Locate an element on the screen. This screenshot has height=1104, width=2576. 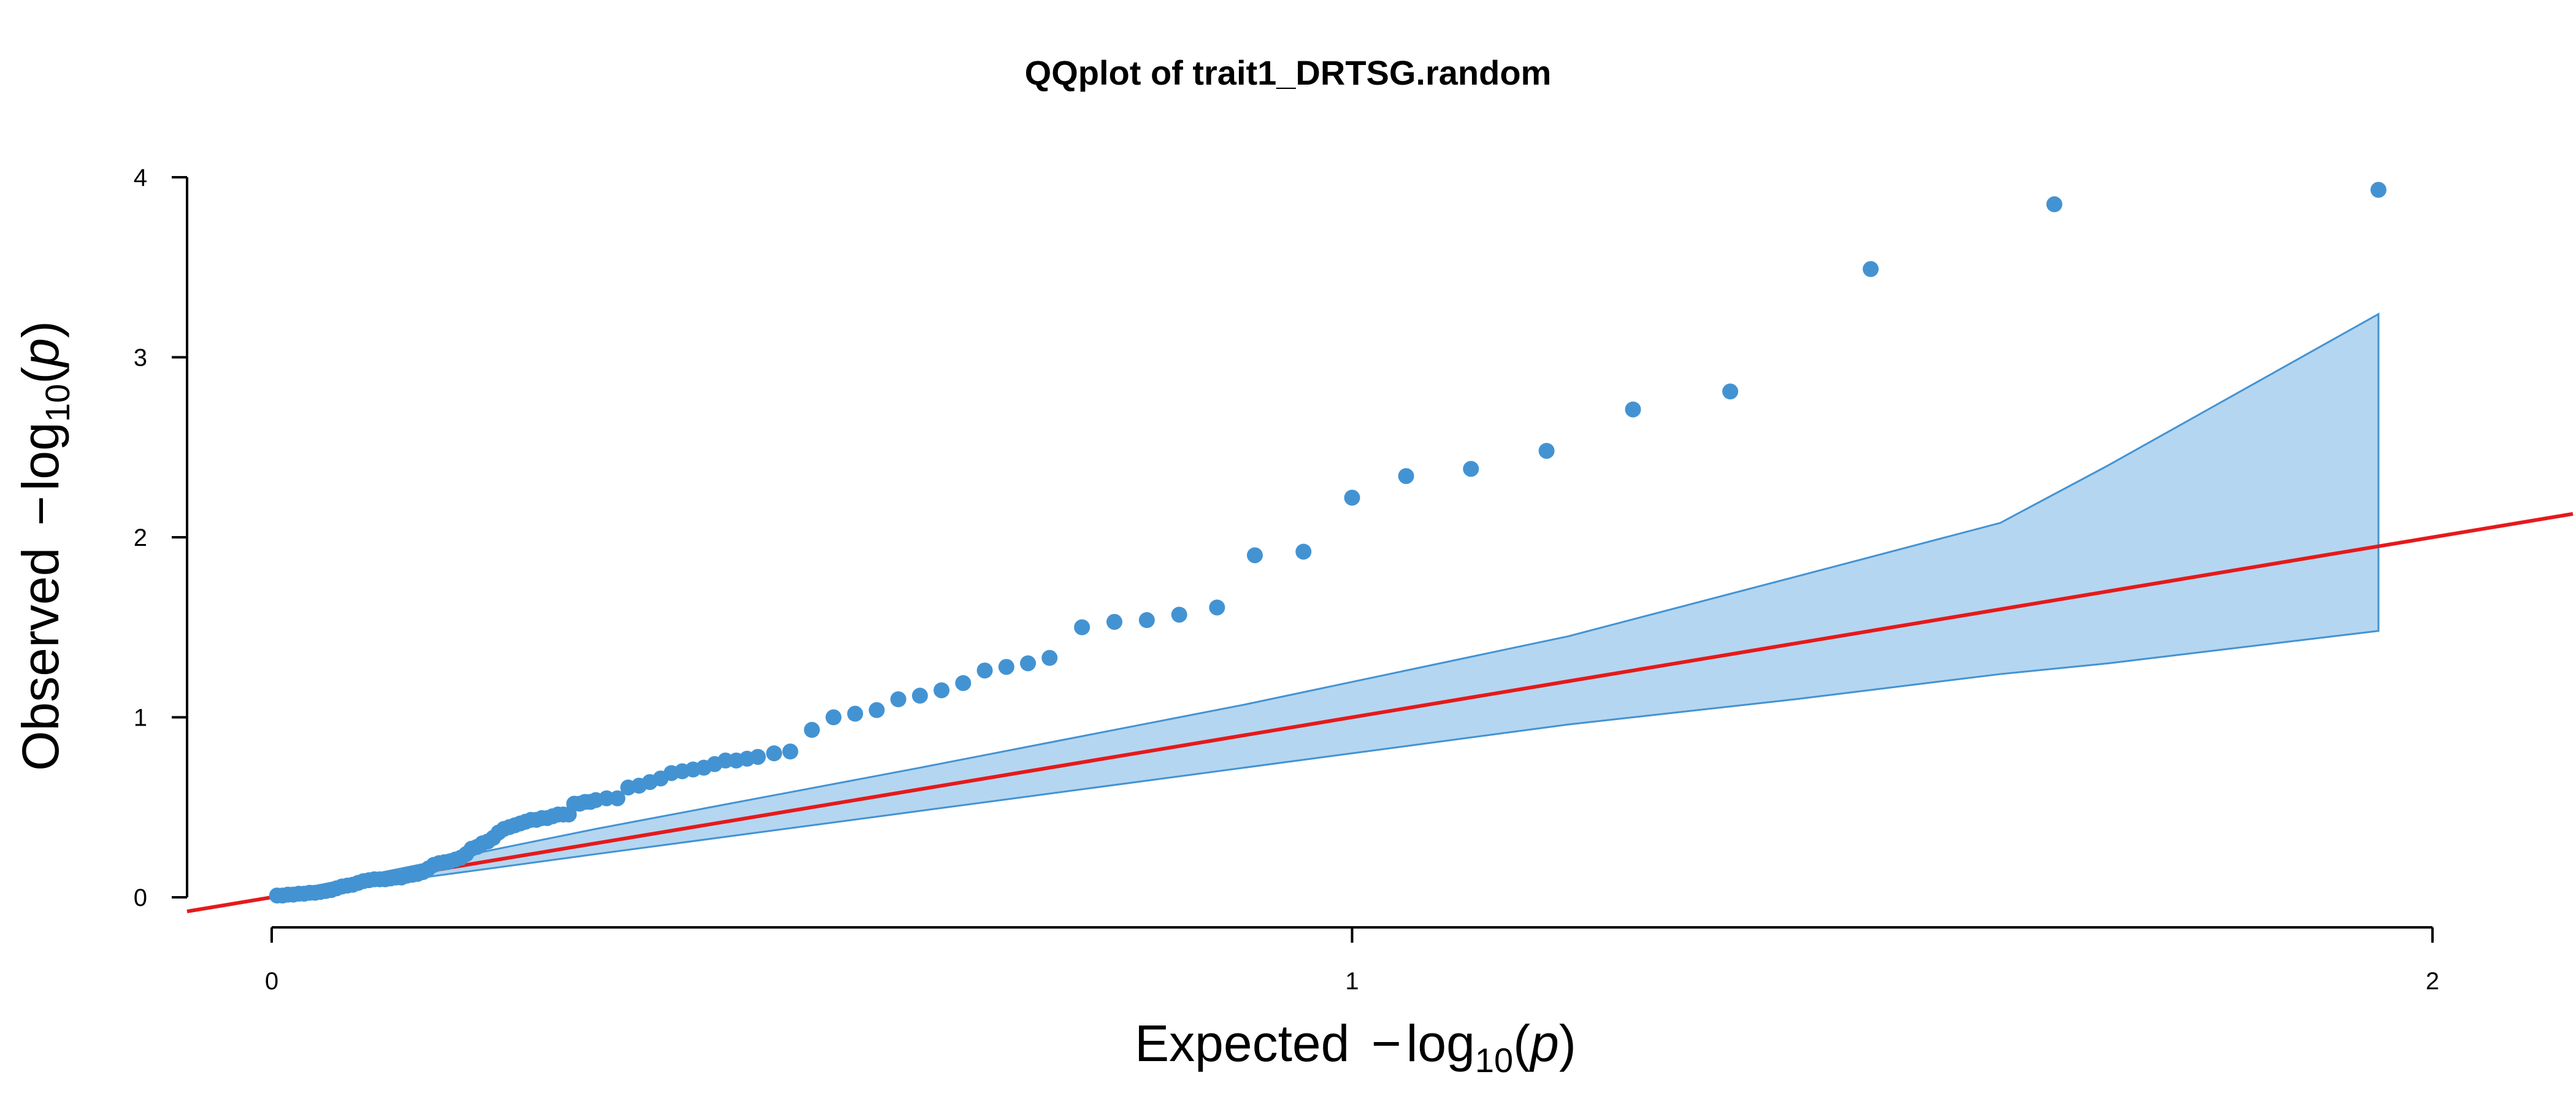
x-tick-label: 2 is located at coordinates (2432, 981).